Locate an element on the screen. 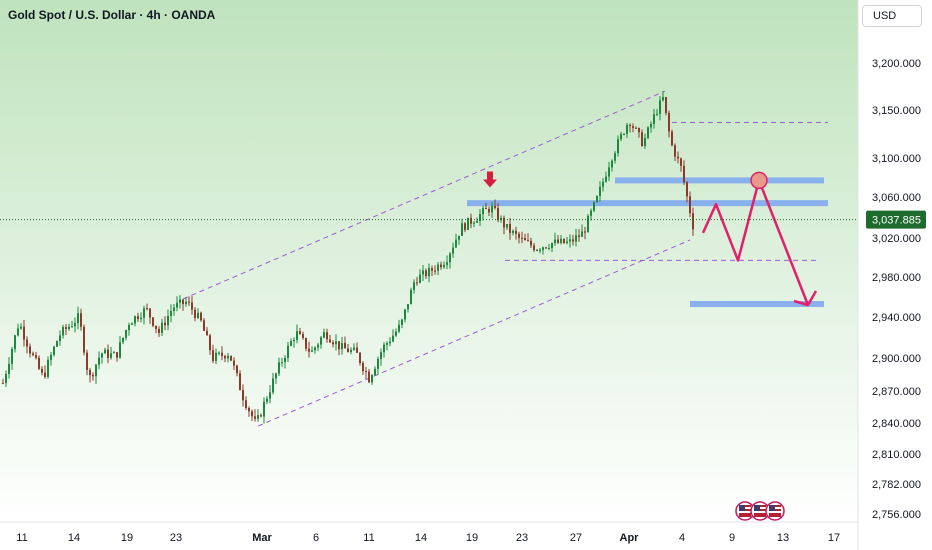 The height and width of the screenshot is (550, 932). price-tick-label: 3,100.000 is located at coordinates (896, 159).